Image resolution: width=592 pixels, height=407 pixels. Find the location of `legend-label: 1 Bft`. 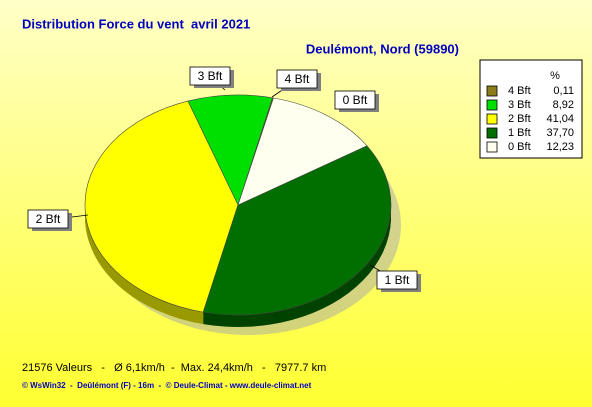

legend-label: 1 Bft is located at coordinates (519, 133).